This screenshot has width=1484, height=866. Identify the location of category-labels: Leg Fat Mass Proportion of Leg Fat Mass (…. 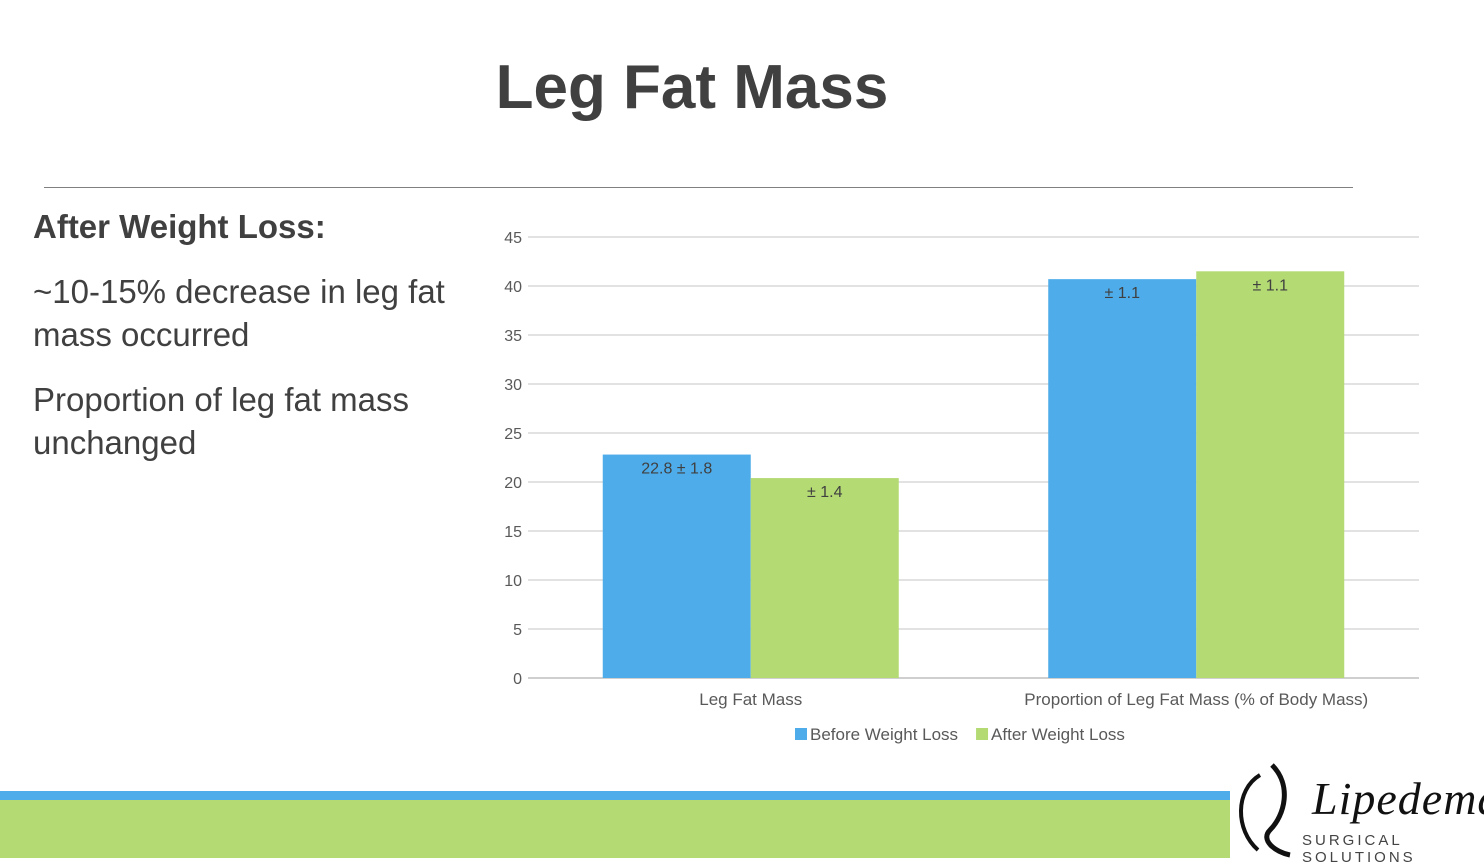
(1033, 699).